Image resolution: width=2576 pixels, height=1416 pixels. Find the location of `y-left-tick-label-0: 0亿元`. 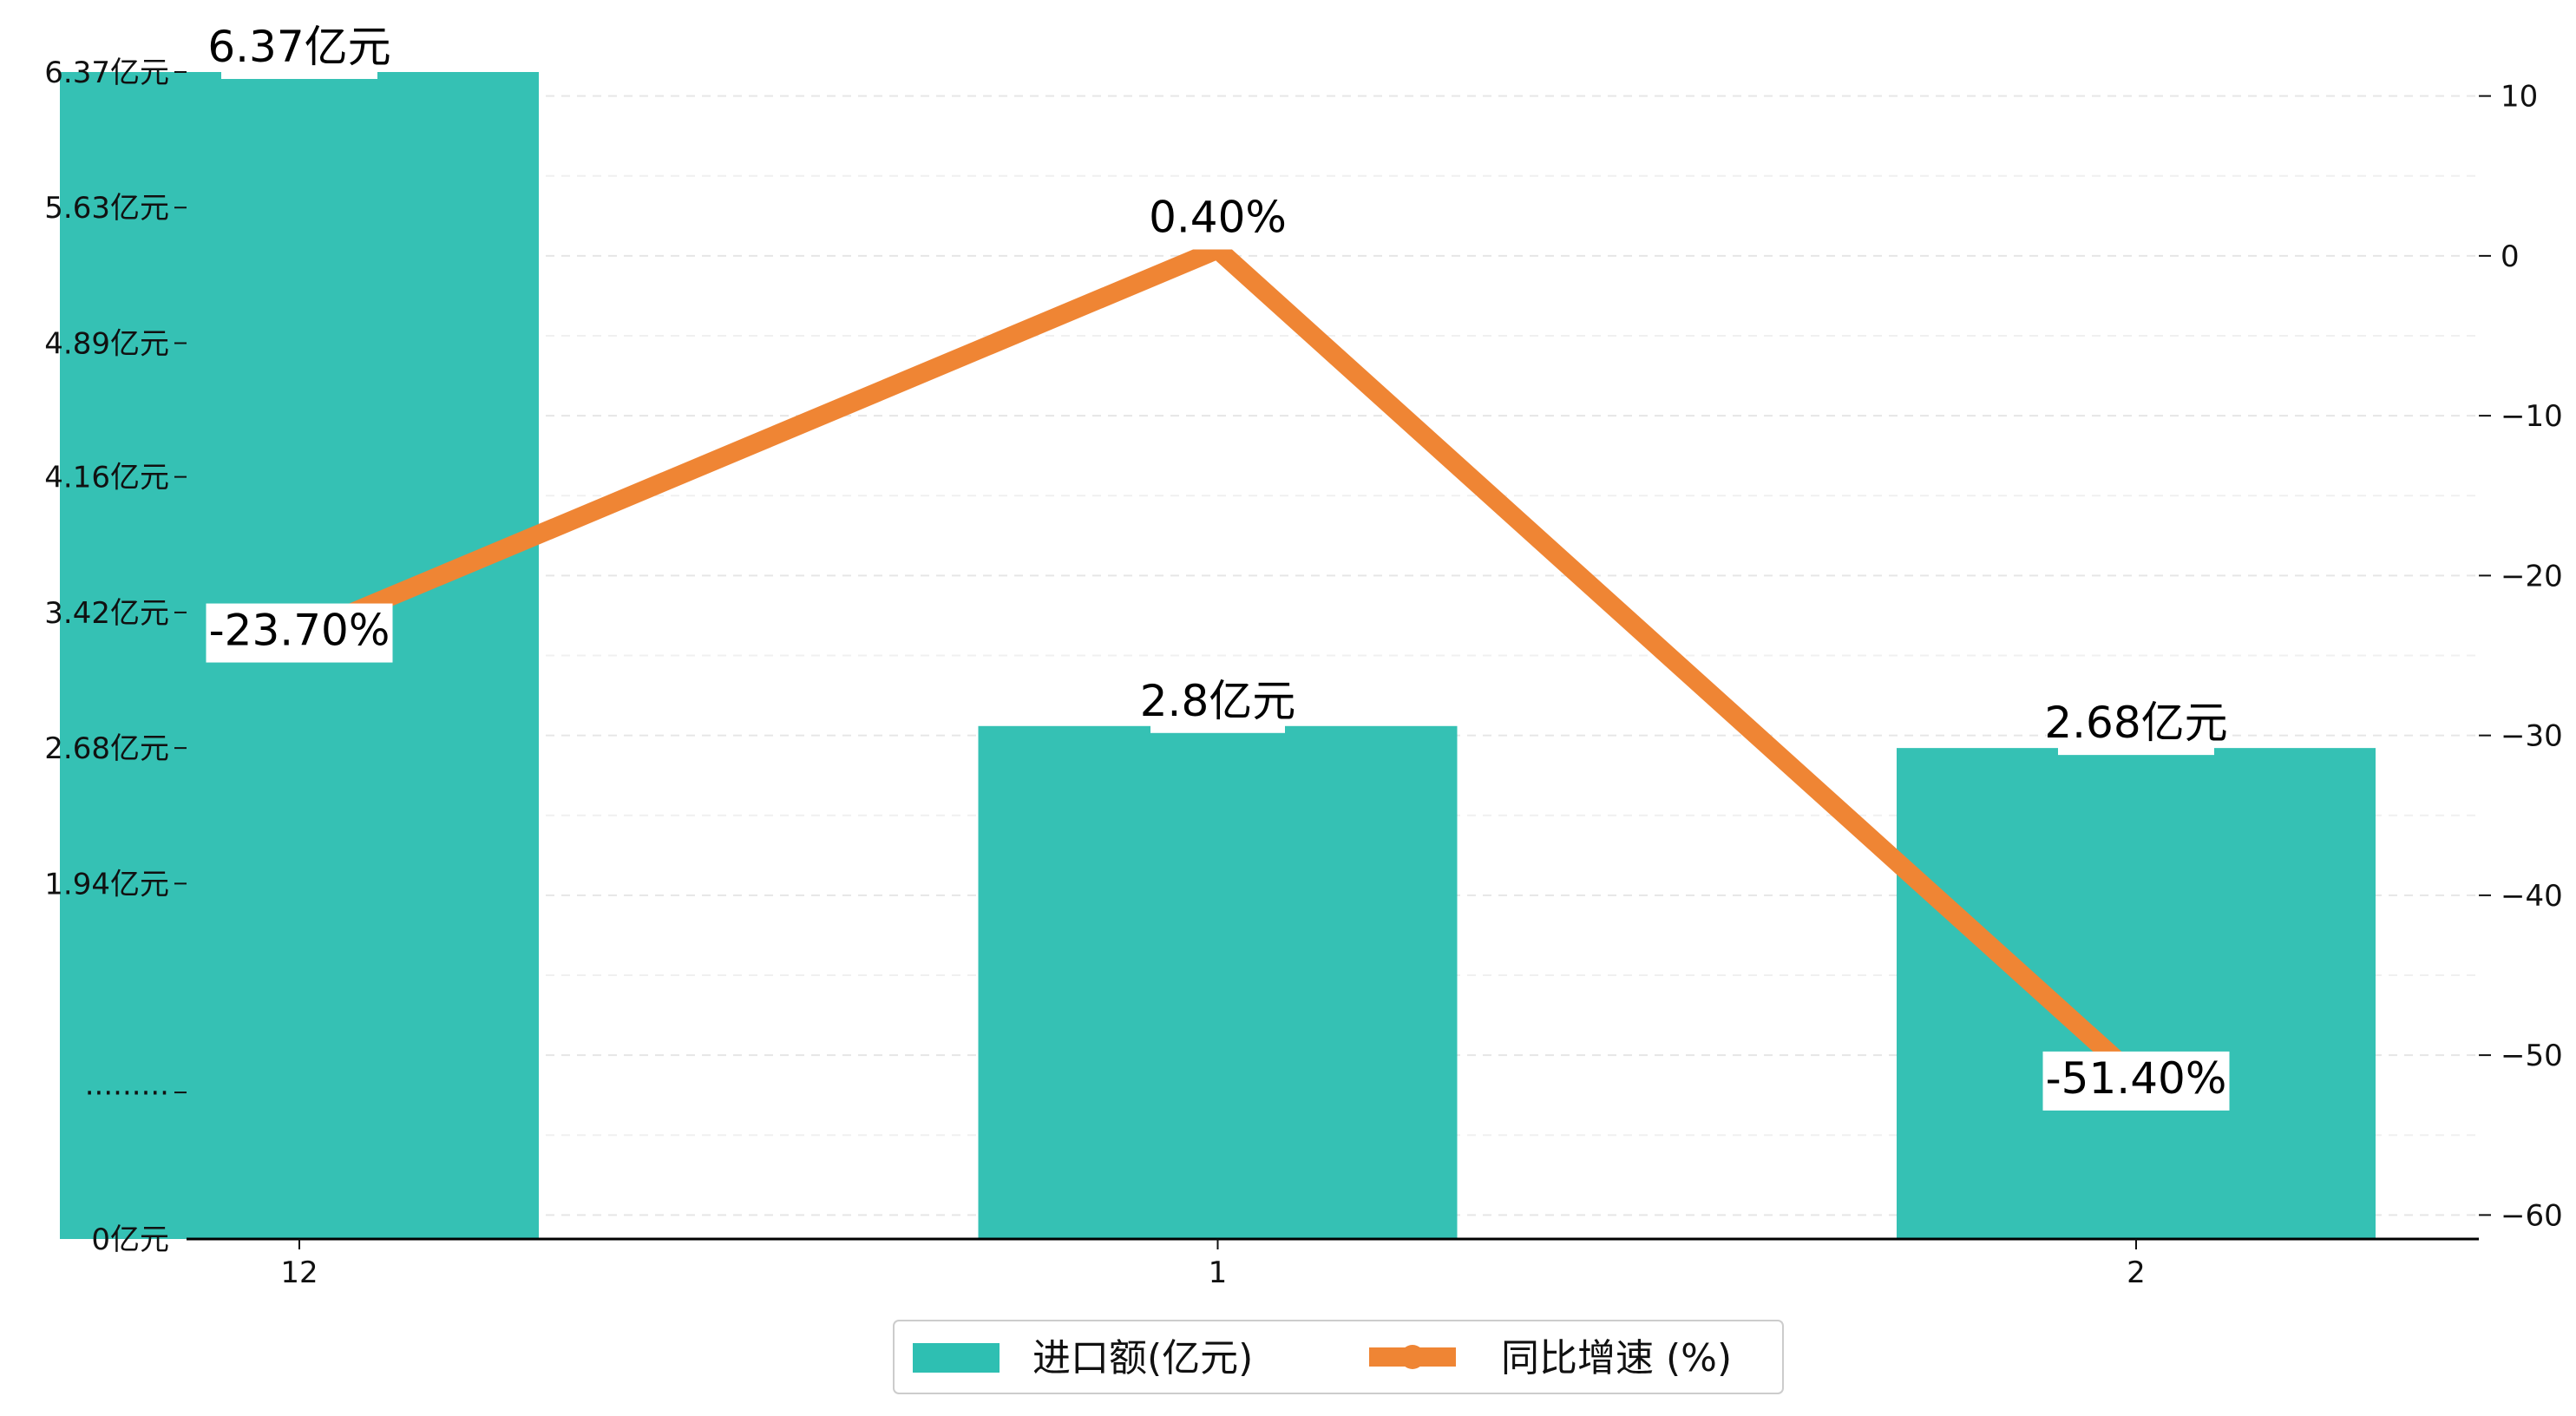

y-left-tick-label-0: 0亿元 is located at coordinates (130, 1240).